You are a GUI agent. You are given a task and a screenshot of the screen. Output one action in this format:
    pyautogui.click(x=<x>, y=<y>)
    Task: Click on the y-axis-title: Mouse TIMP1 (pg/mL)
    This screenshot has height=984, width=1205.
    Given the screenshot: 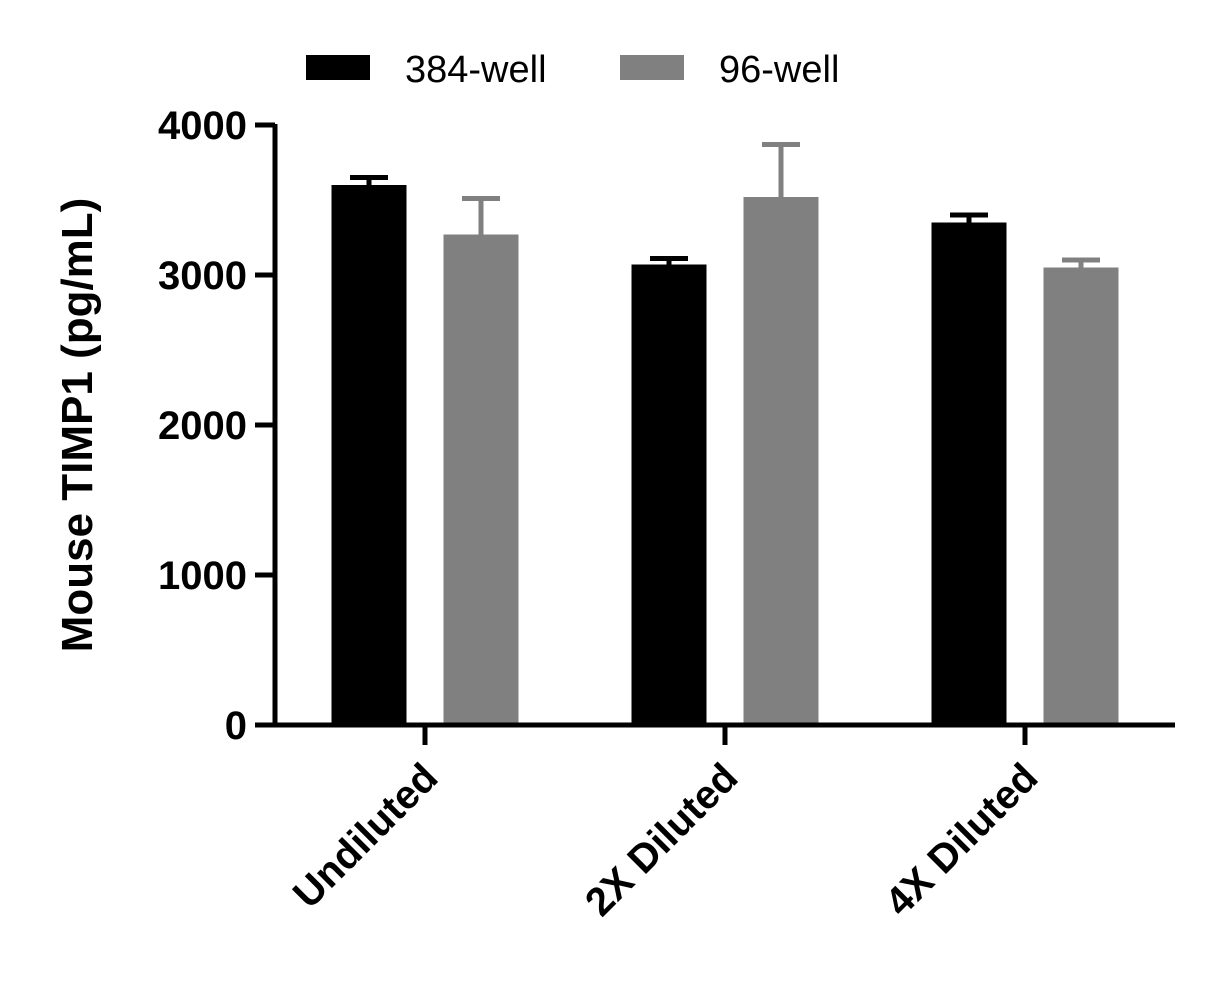 What is the action you would take?
    pyautogui.click(x=77, y=425)
    